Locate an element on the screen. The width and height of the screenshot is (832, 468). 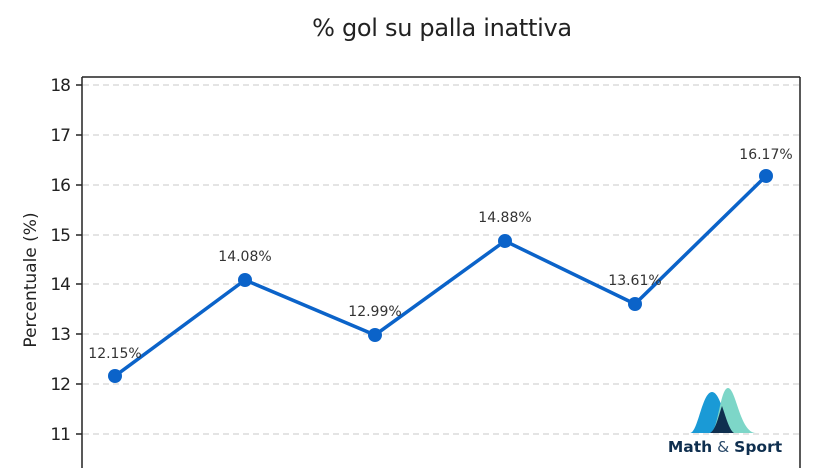
y-axis-tick-labels: 18 17 16 15 14 13 12 11 is located at coordinates (60, 260).